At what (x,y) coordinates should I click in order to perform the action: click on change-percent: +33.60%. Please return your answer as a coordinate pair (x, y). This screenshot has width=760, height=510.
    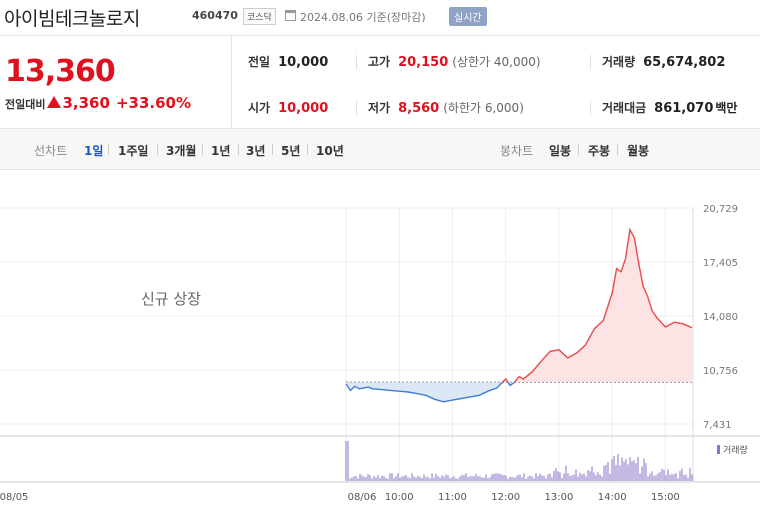
    Looking at the image, I should click on (153, 103).